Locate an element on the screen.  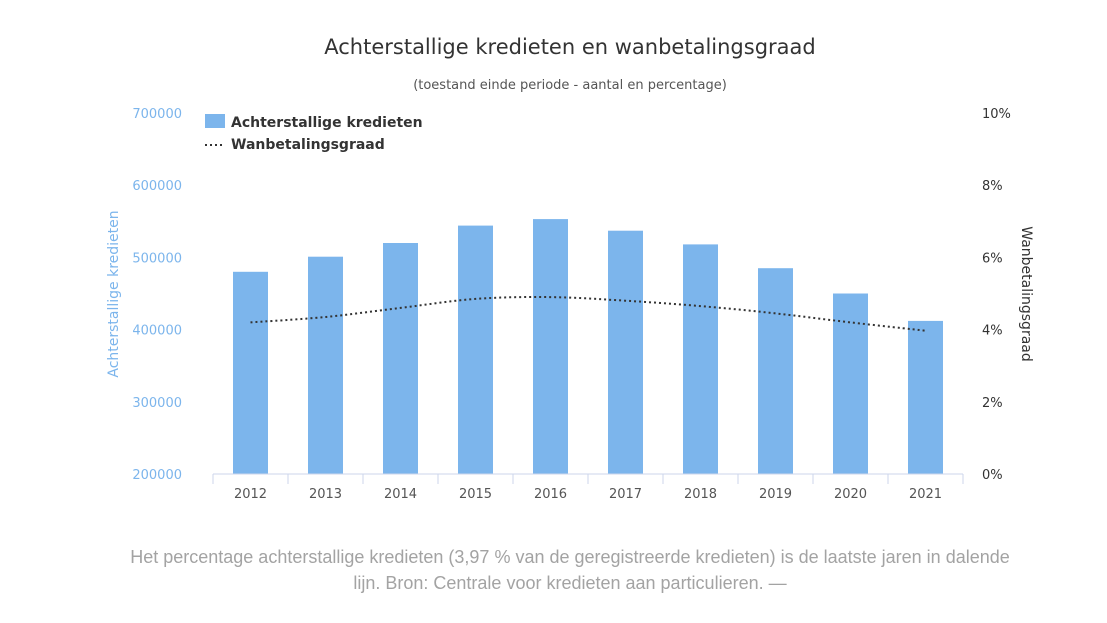
x-tick-label: 2017 is located at coordinates (625, 494).